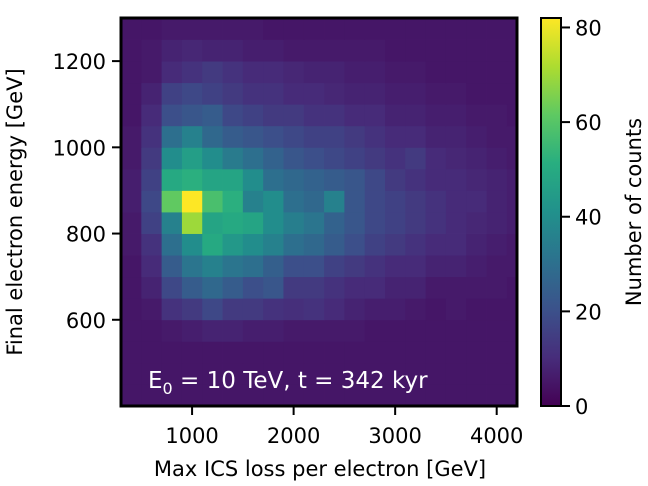 Image resolution: width=648 pixels, height=486 pixels. What do you see at coordinates (155, 381) in the screenshot?
I see `annotation-main: E` at bounding box center [155, 381].